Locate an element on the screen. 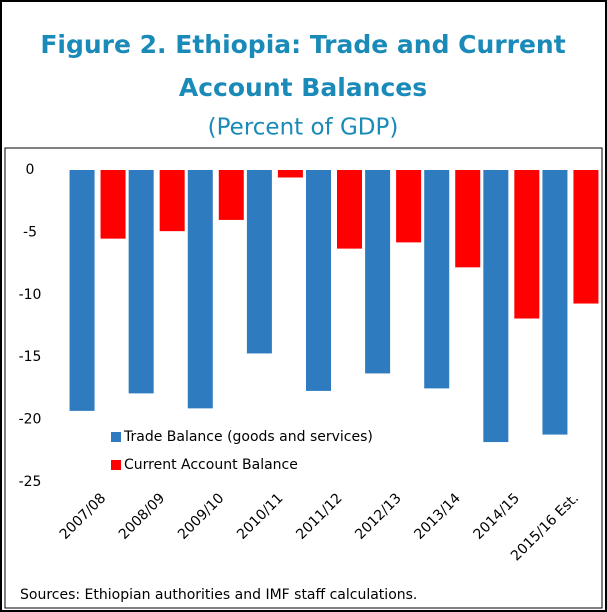 The width and height of the screenshot is (607, 612). x-tick-label: 2013/14 is located at coordinates (437, 516).